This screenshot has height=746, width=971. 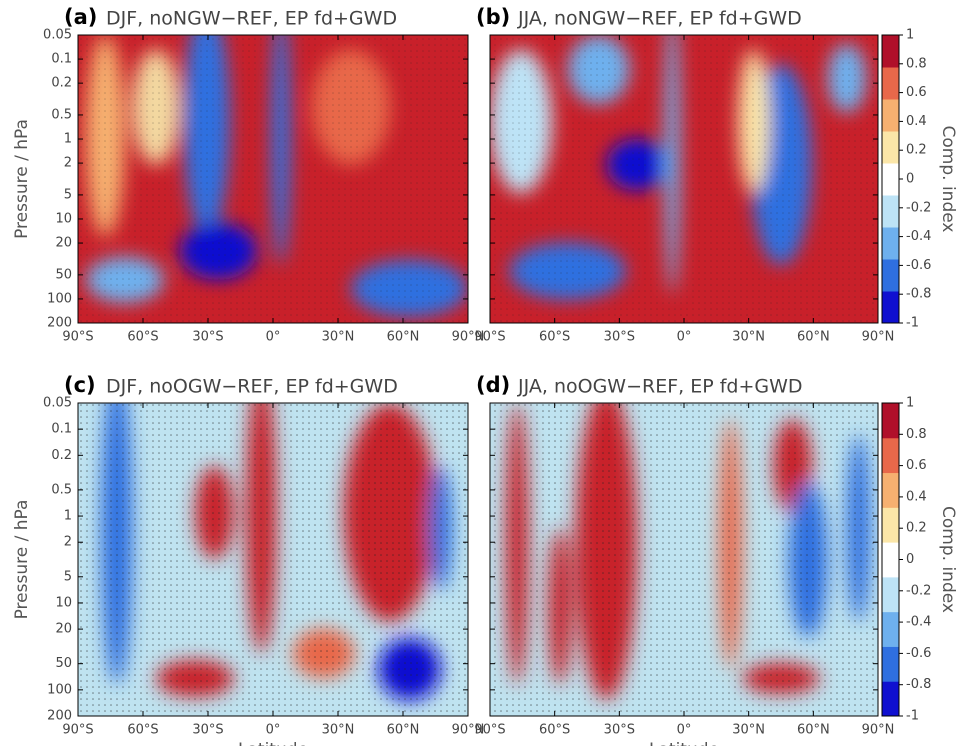 What do you see at coordinates (493, 385) in the screenshot?
I see `panel-label: (d)` at bounding box center [493, 385].